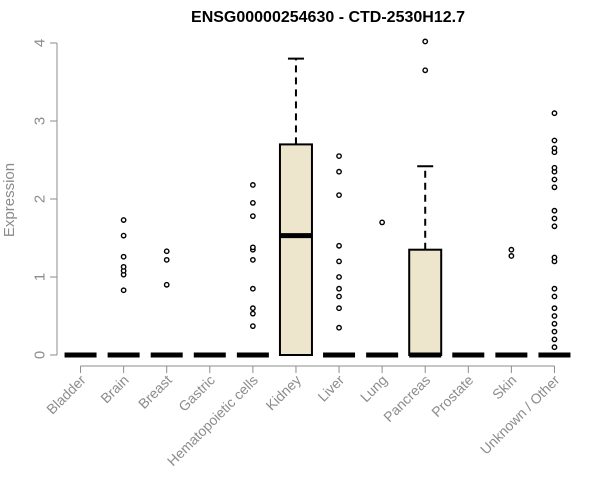  What do you see at coordinates (166, 303) in the screenshot?
I see `box-breast` at bounding box center [166, 303].